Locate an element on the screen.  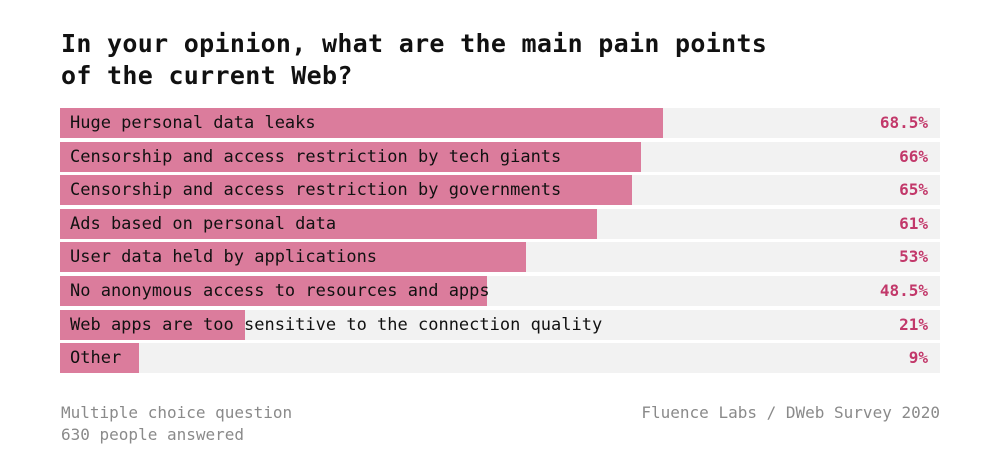
bar-value-label: 21% is located at coordinates (913, 324).